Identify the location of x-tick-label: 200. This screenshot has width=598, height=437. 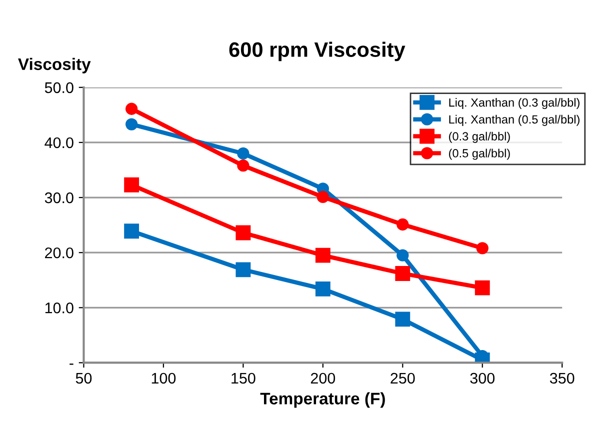
(323, 378).